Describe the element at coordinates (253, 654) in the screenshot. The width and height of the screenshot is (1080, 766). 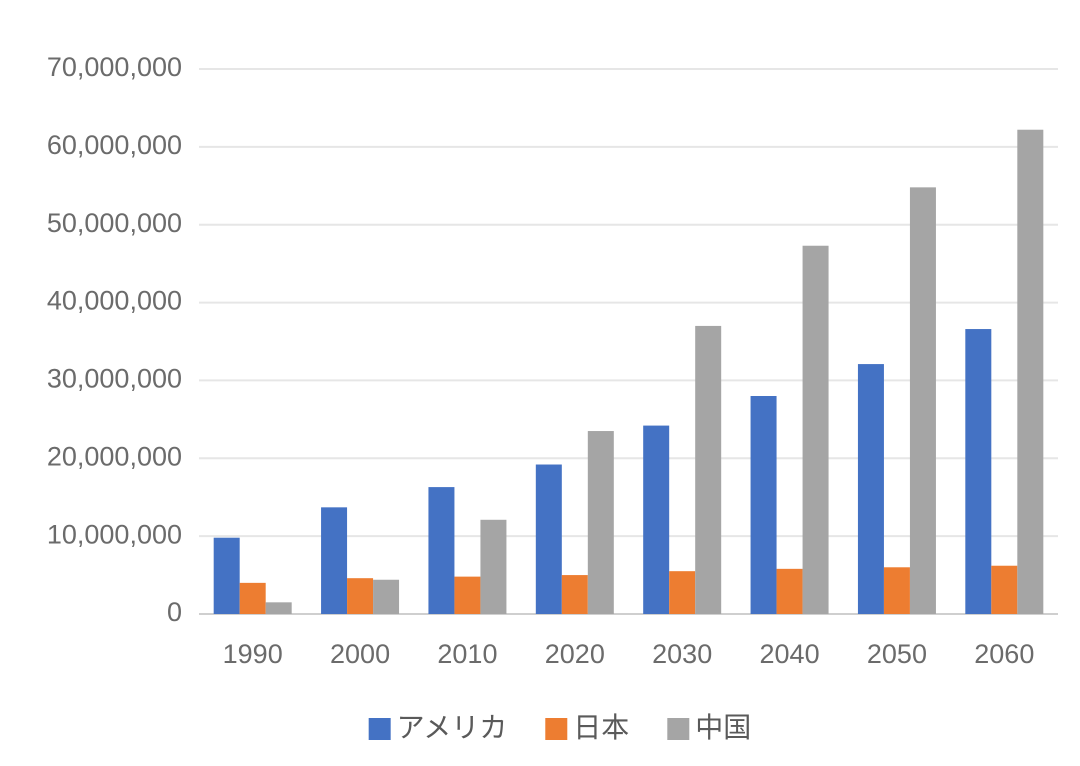
I see `x-tick-label: 1990` at that location.